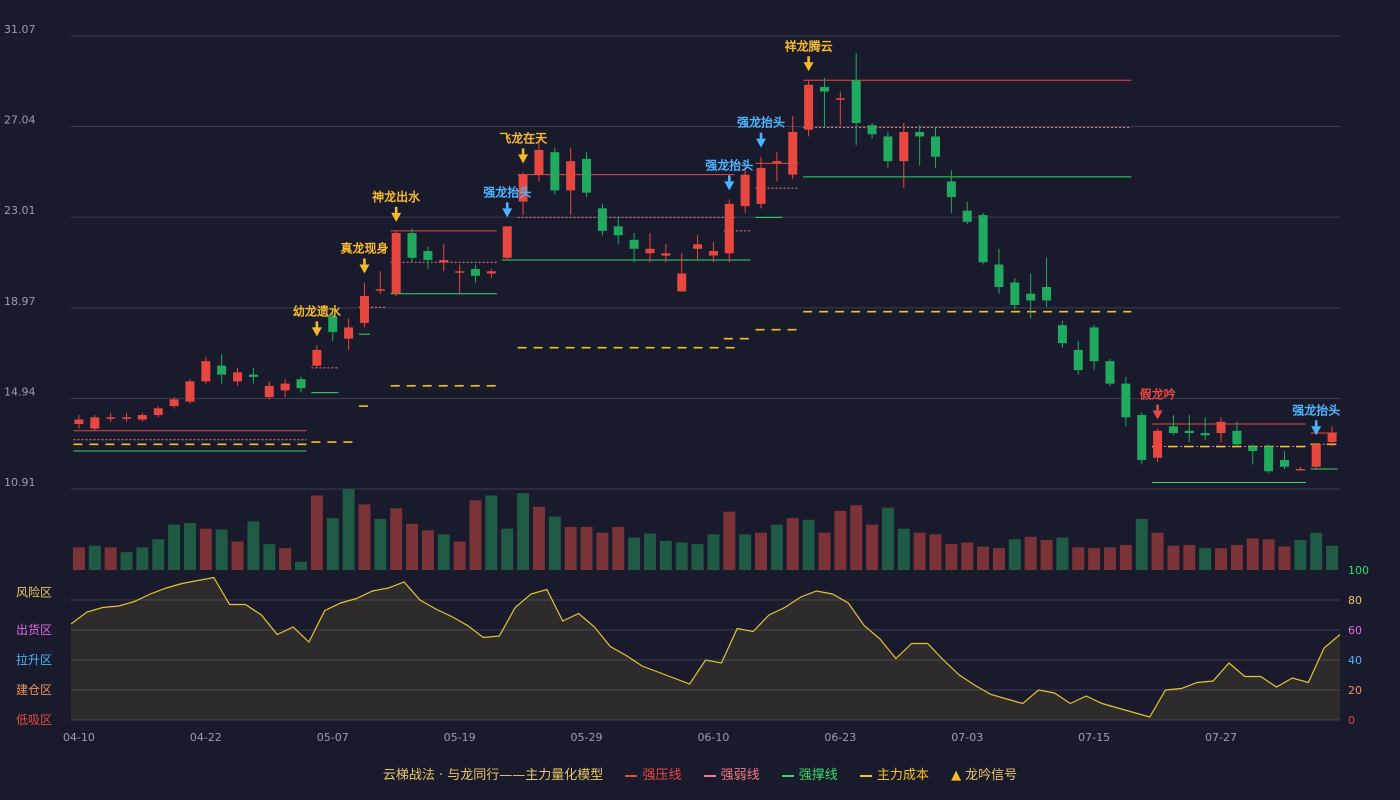 The height and width of the screenshot is (800, 1400). What do you see at coordinates (34, 592) in the screenshot?
I see `indicator-zone-label: 风险区` at bounding box center [34, 592].